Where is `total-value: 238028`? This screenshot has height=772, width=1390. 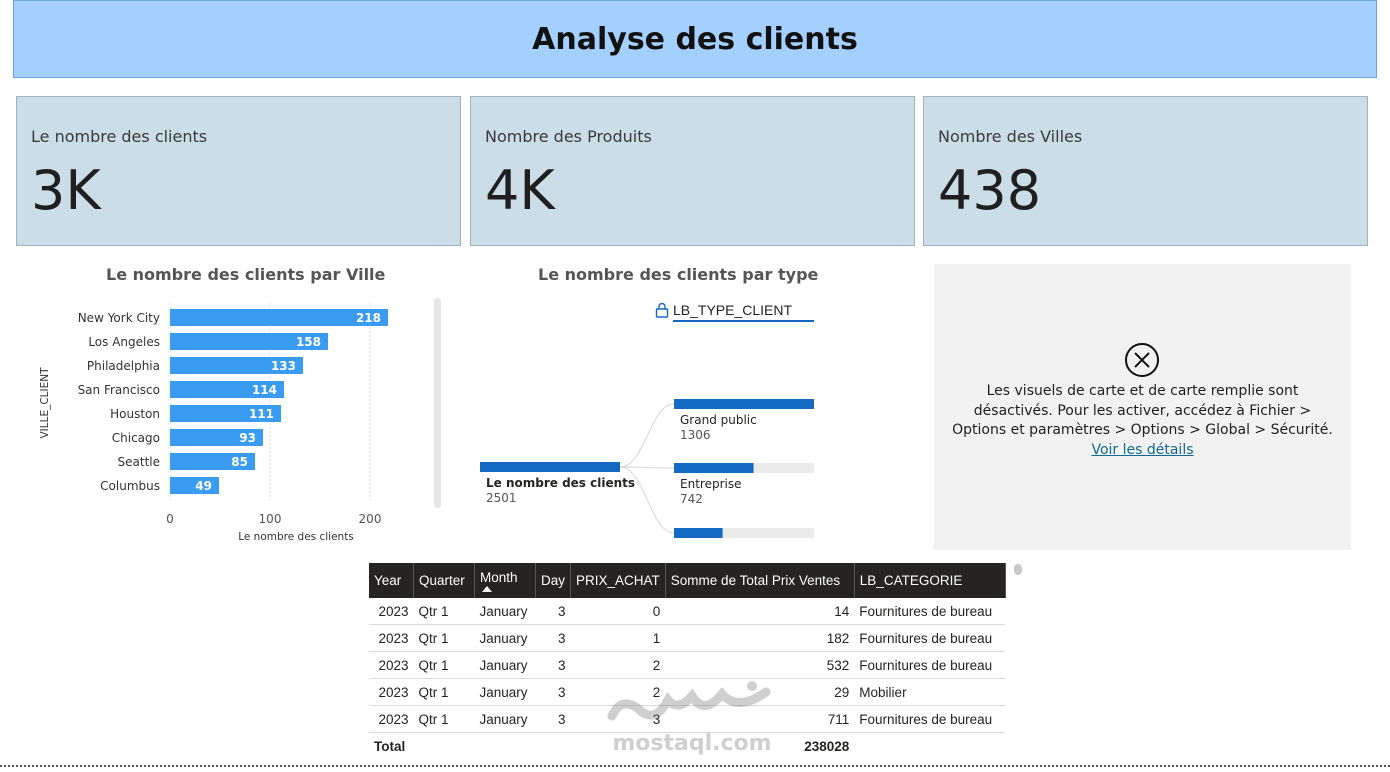 total-value: 238028 is located at coordinates (760, 745).